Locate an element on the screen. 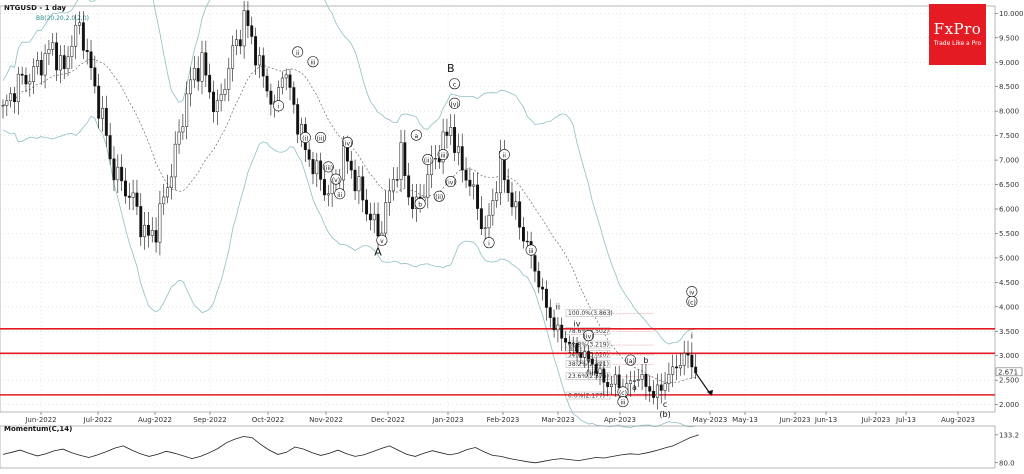  momentum-plot: 133.2 80.0 is located at coordinates (509, 447).